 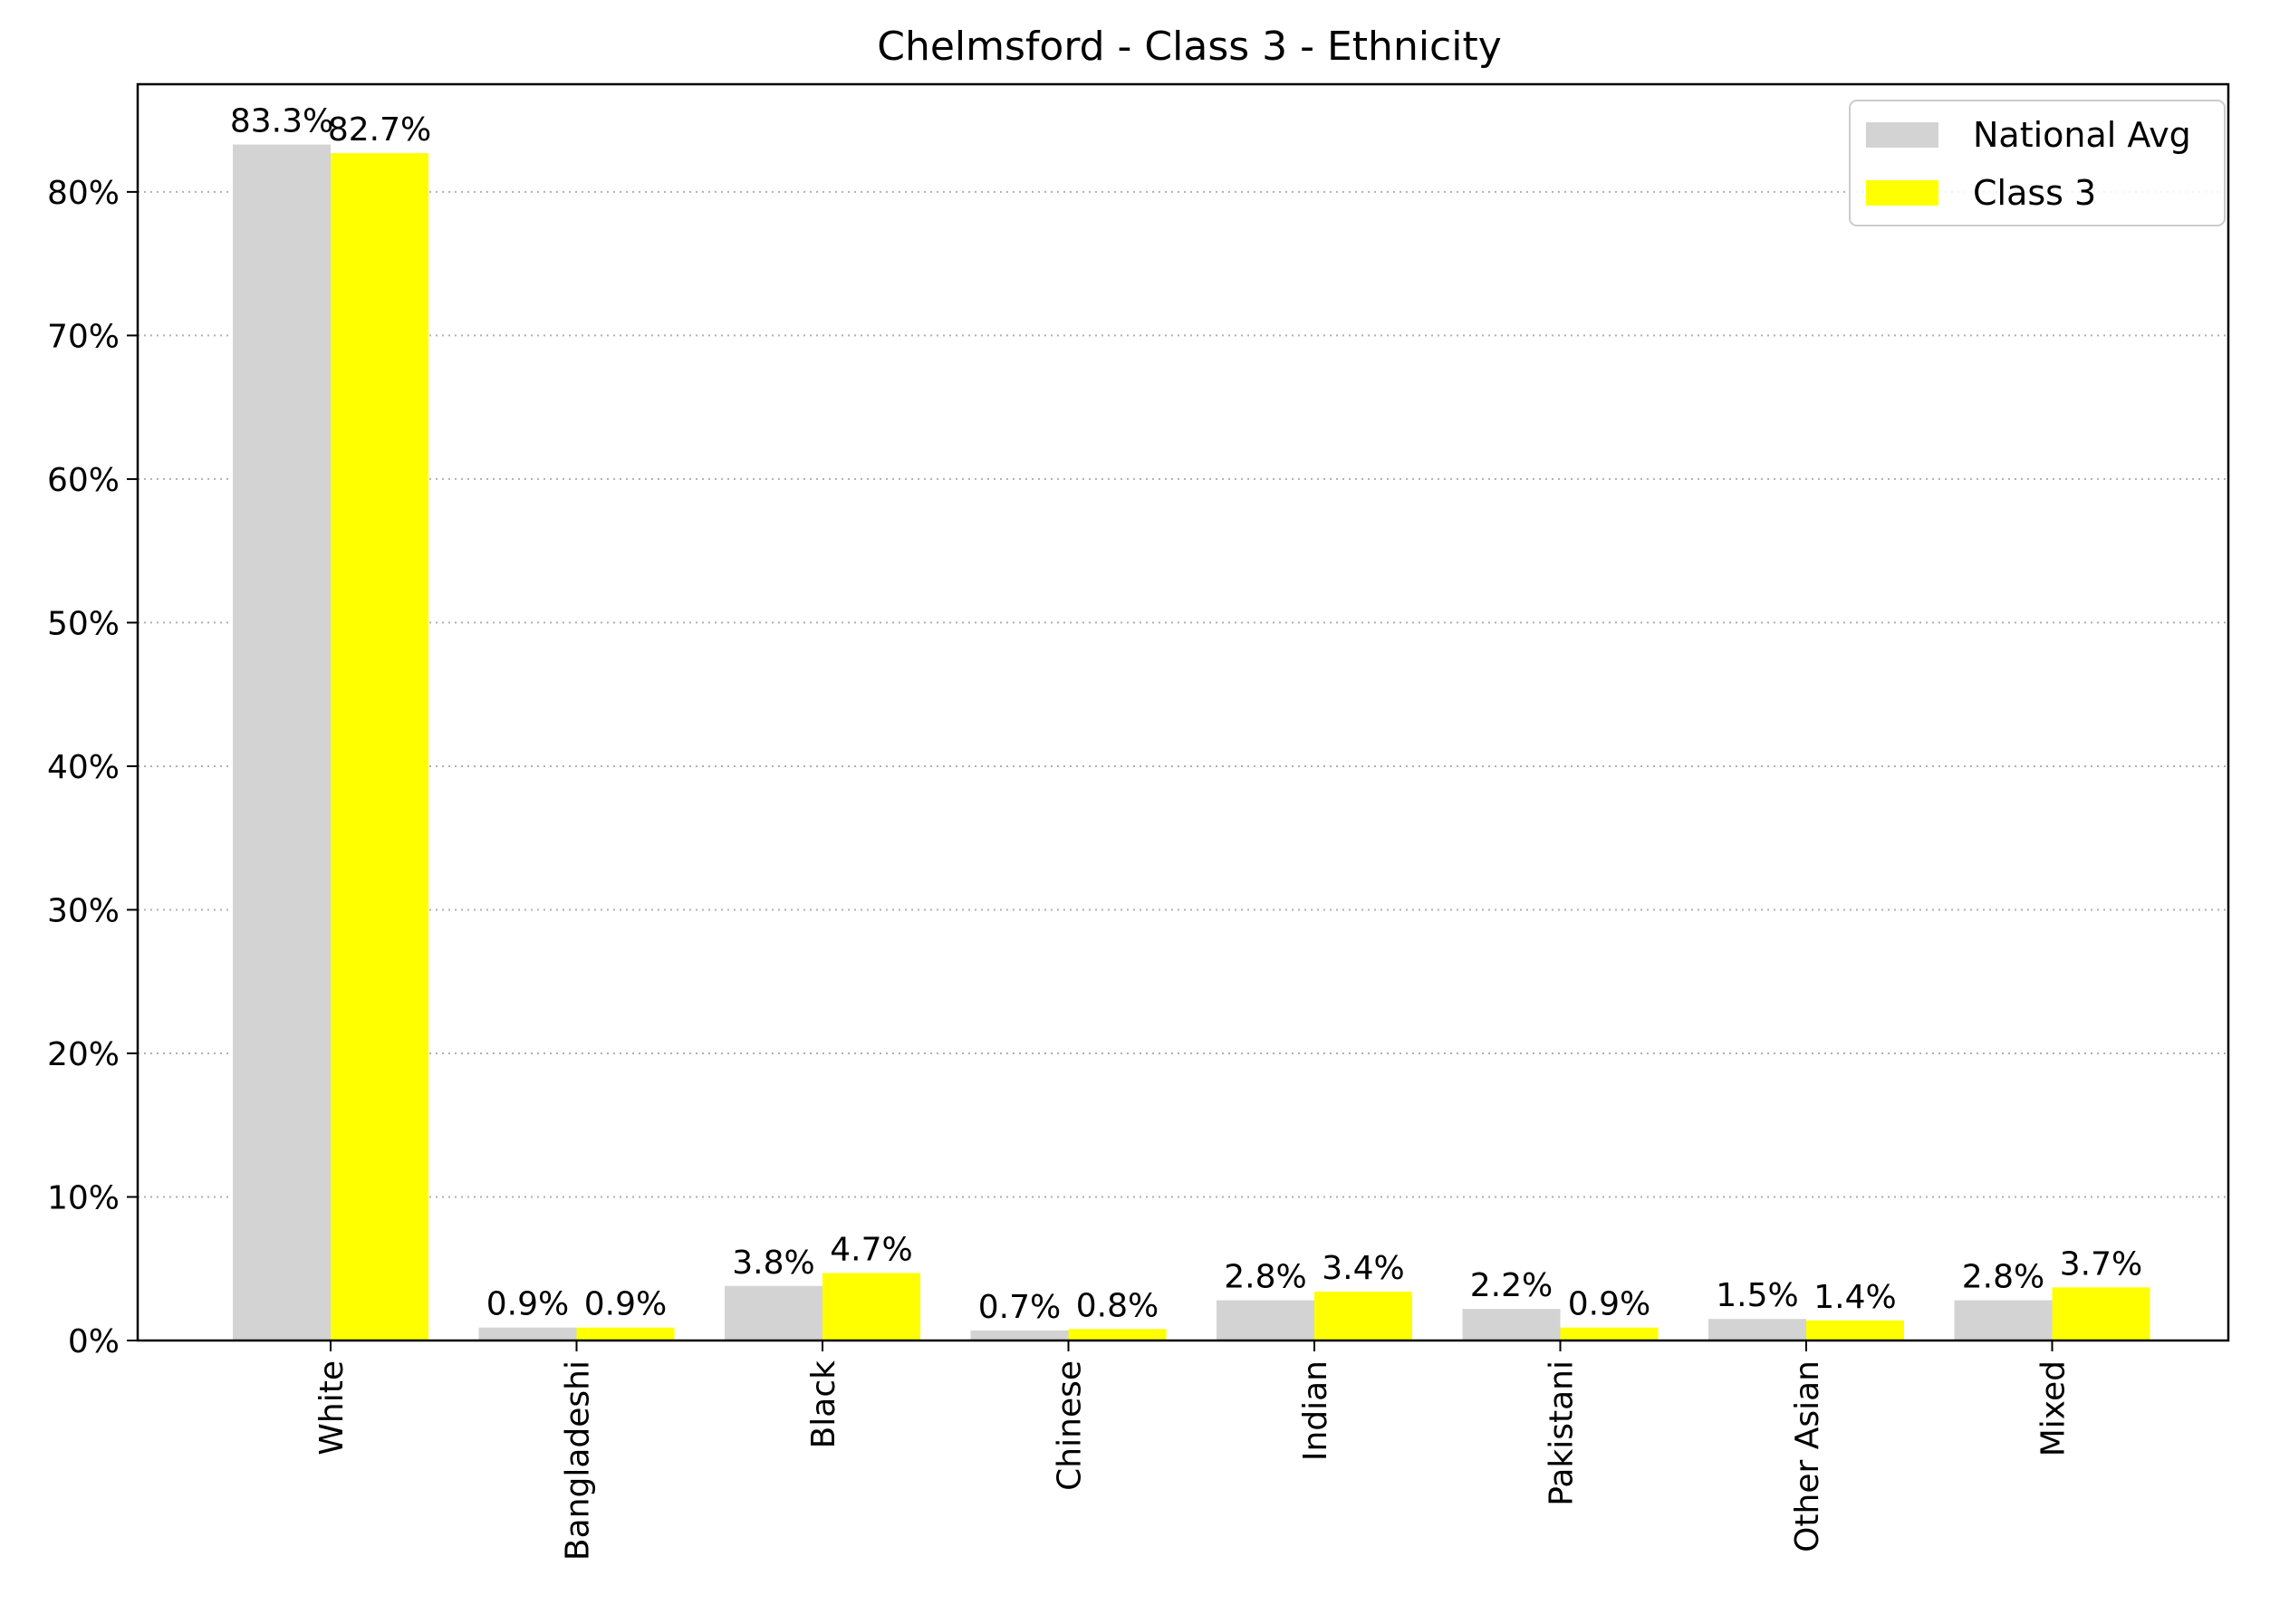 I want to click on bar-value-label: 3.4%, so click(x=1363, y=1268).